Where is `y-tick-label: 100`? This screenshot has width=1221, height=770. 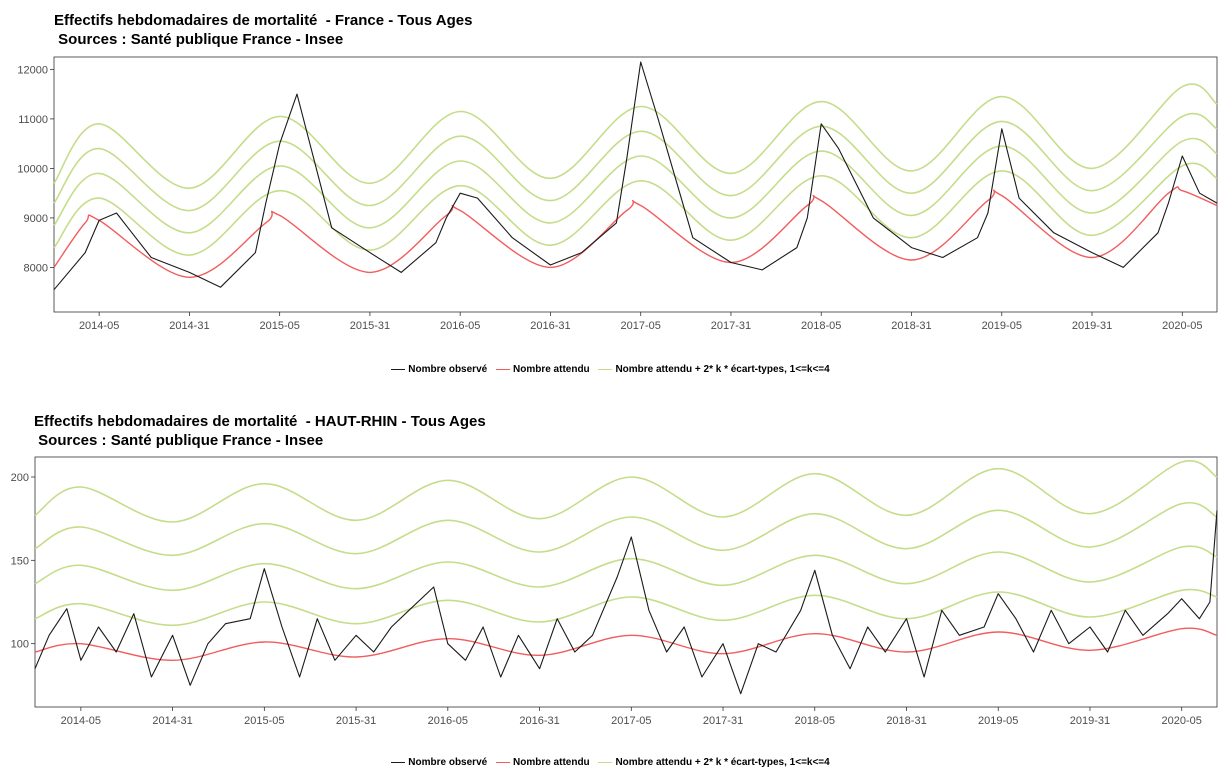
y-tick-label: 100 is located at coordinates (20, 645).